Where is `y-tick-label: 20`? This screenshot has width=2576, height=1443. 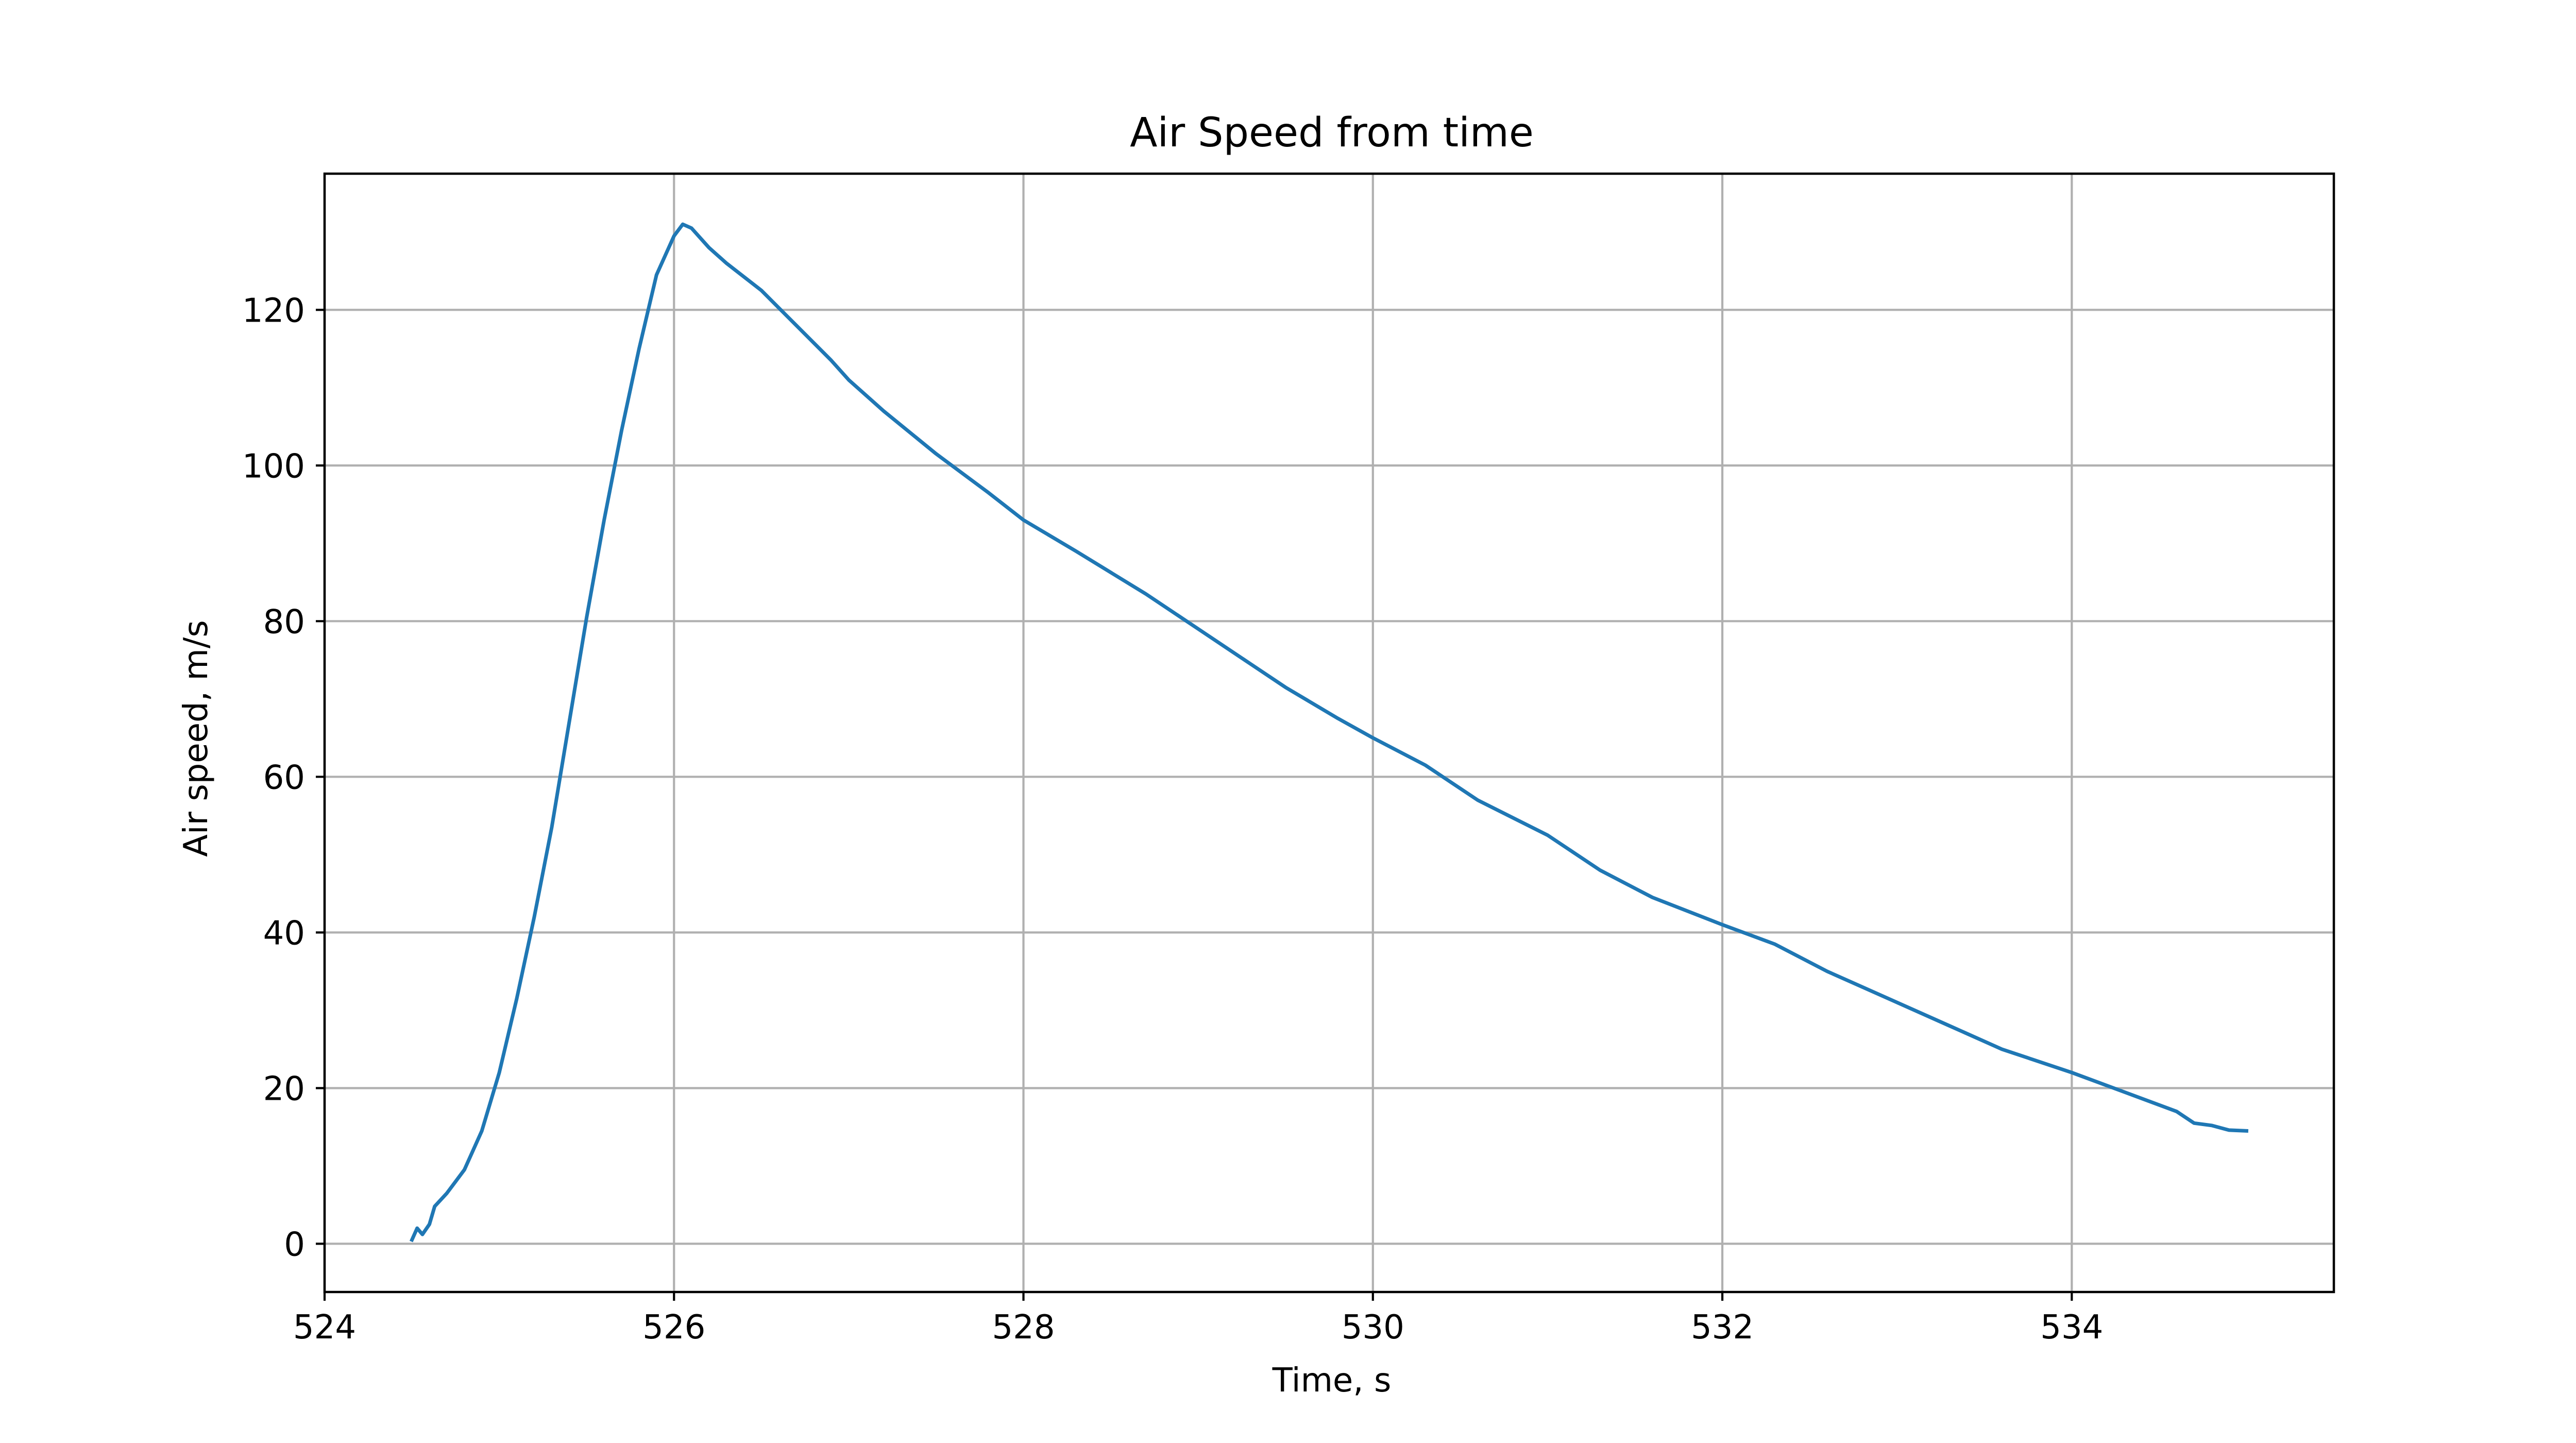
y-tick-label: 20 is located at coordinates (284, 1089).